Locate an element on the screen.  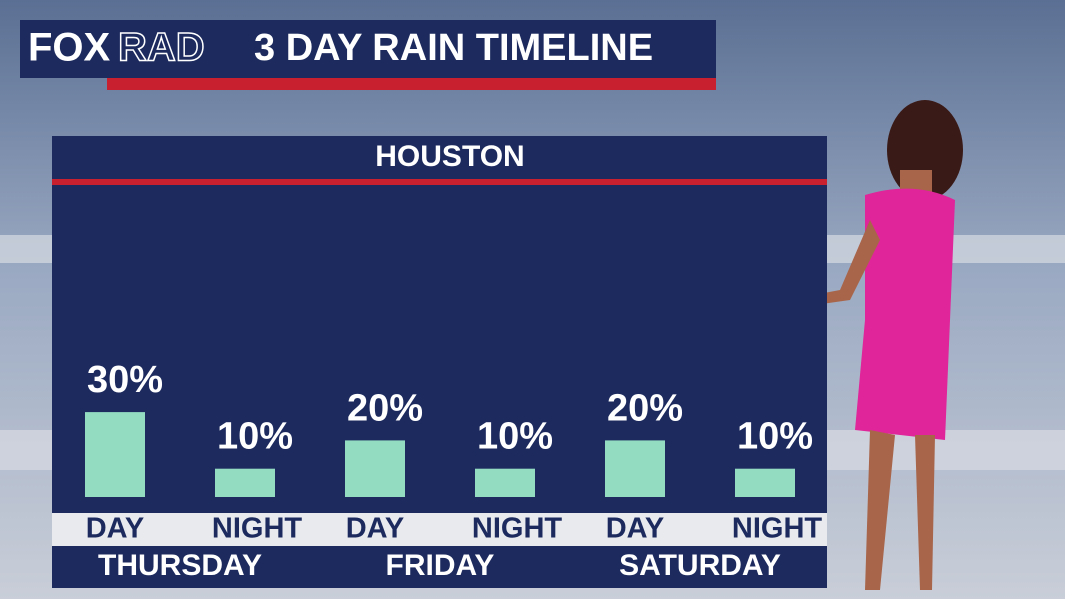
title-bar is located at coordinates (368, 49).